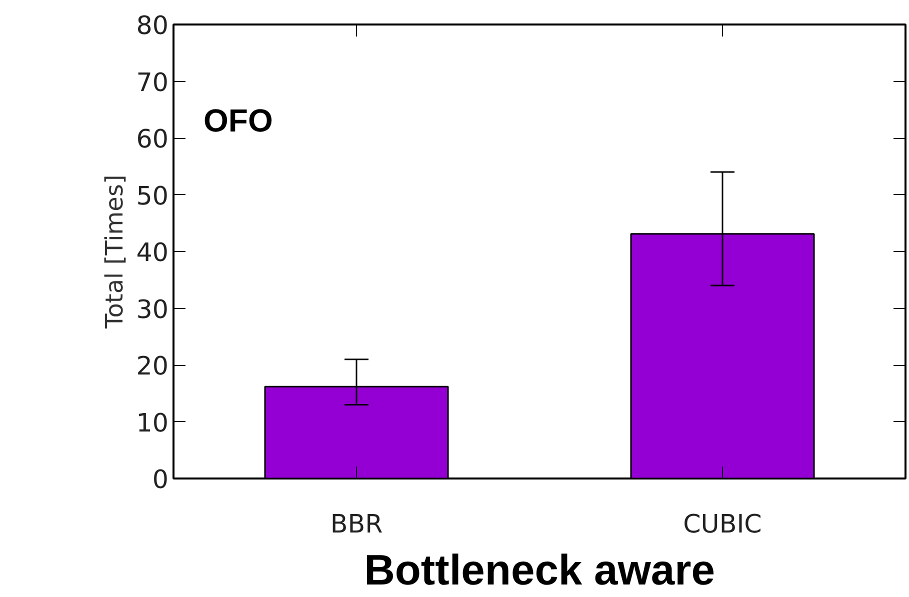  What do you see at coordinates (152, 252) in the screenshot?
I see `y-tick-label: 40` at bounding box center [152, 252].